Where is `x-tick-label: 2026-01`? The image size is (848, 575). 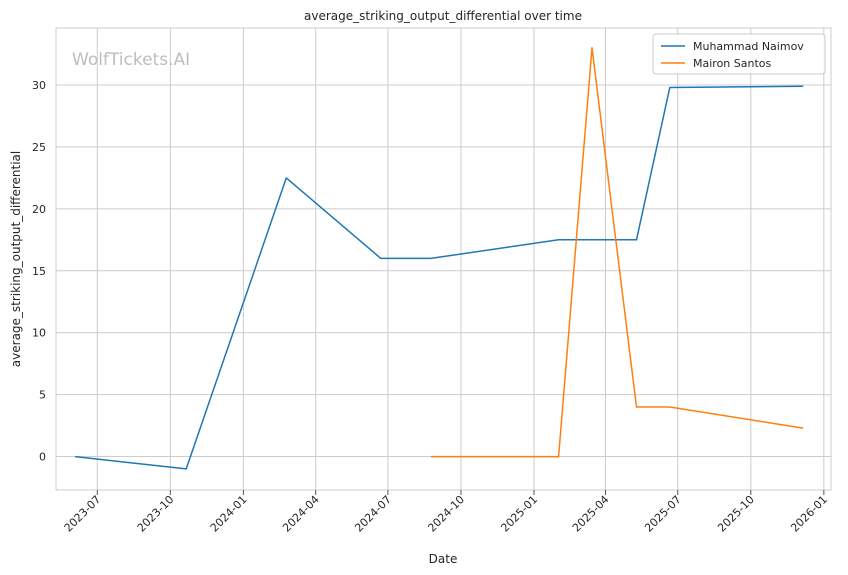 x-tick-label: 2026-01 is located at coordinates (809, 514).